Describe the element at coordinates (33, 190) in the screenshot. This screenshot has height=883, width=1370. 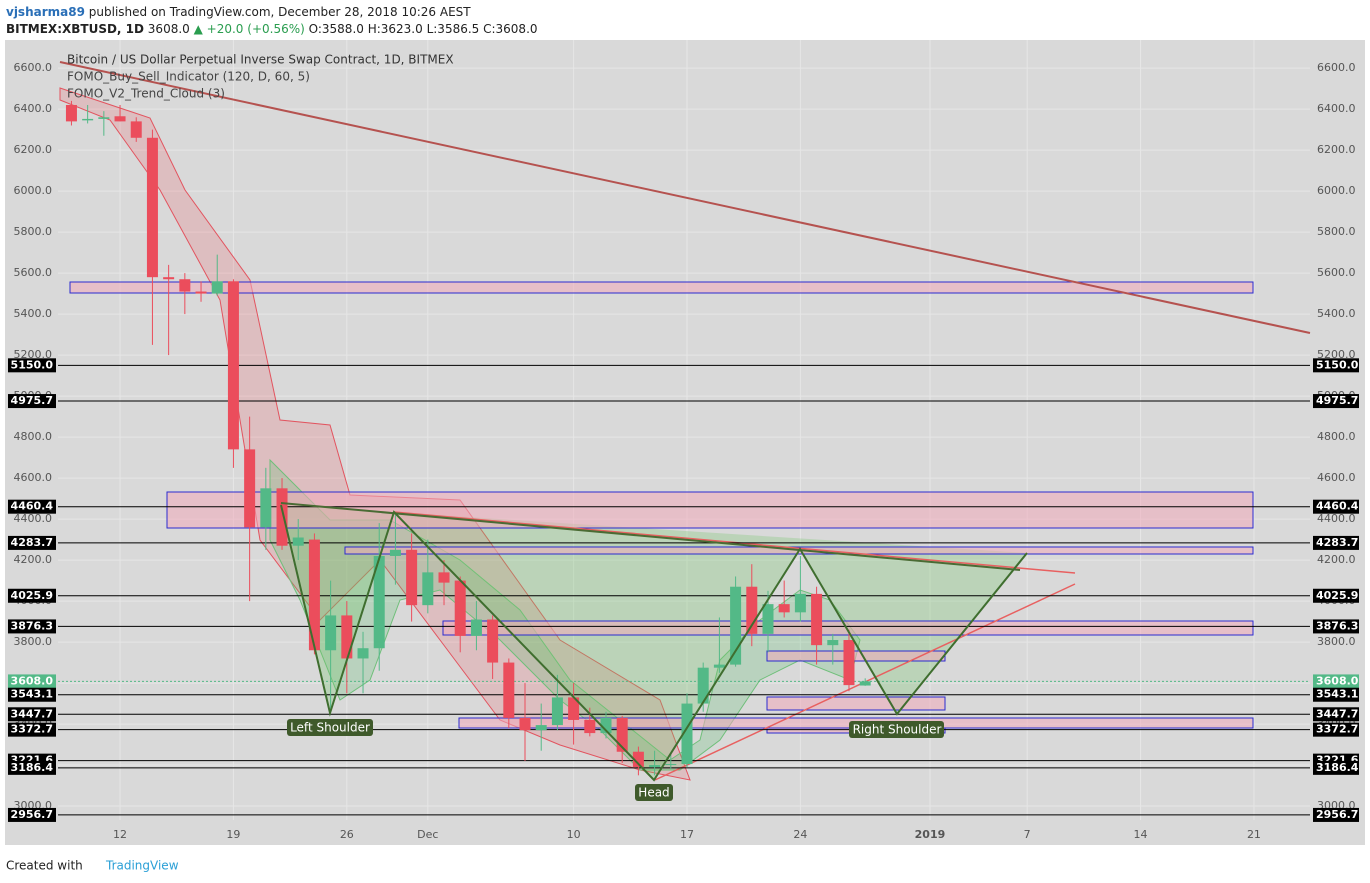
I see `y-tick-label: 6000.0` at that location.